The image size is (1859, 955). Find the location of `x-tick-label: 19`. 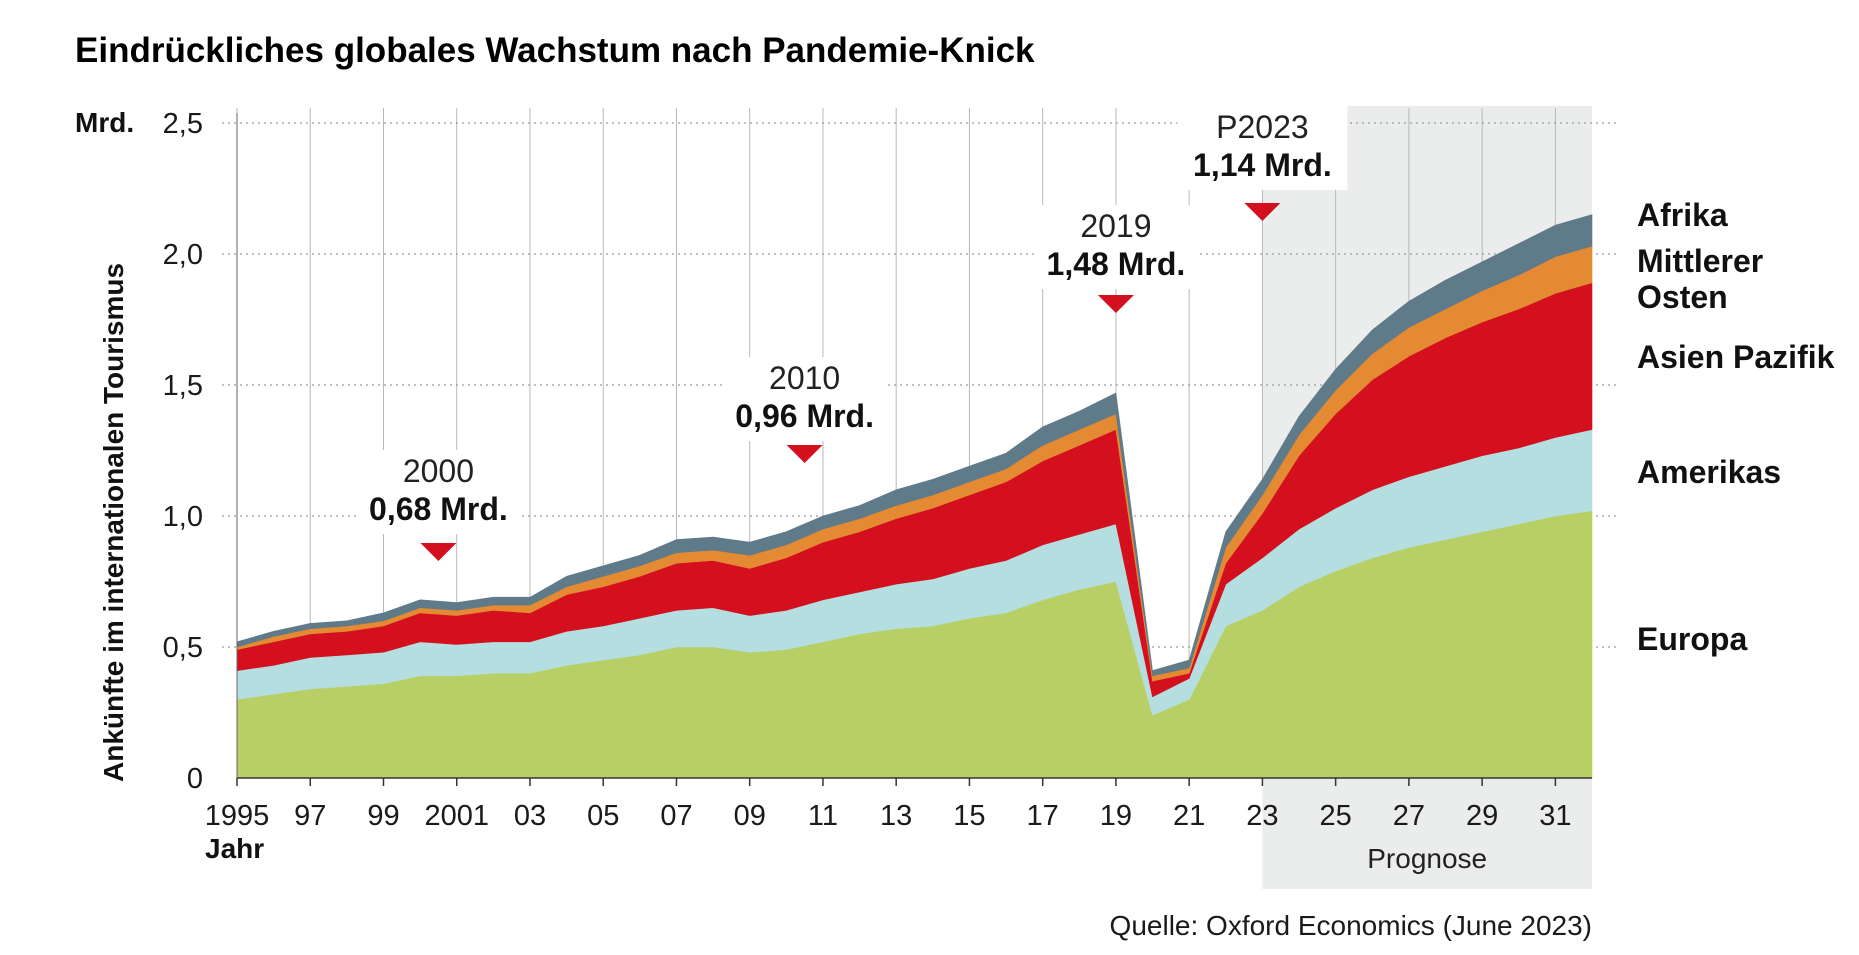

x-tick-label: 19 is located at coordinates (1116, 816).